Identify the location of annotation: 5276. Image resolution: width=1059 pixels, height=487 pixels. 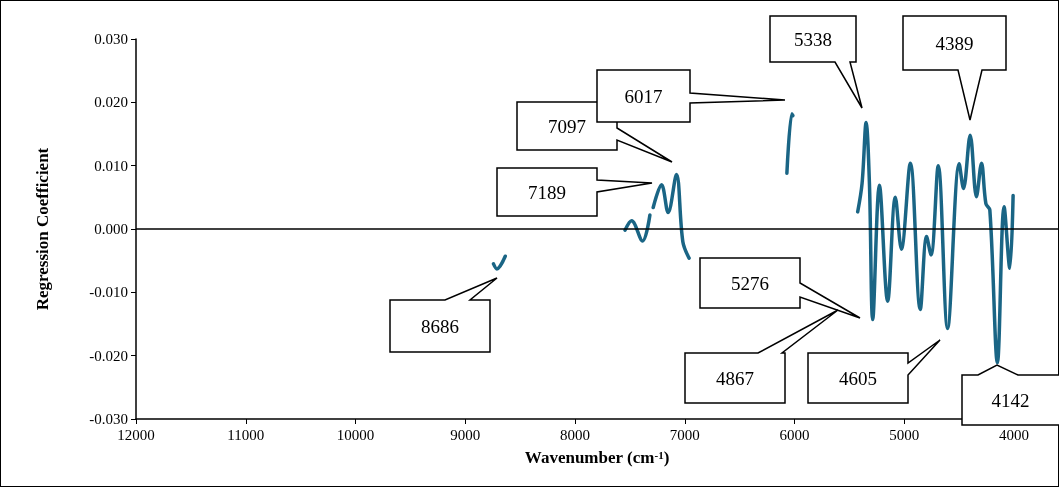
(750, 283).